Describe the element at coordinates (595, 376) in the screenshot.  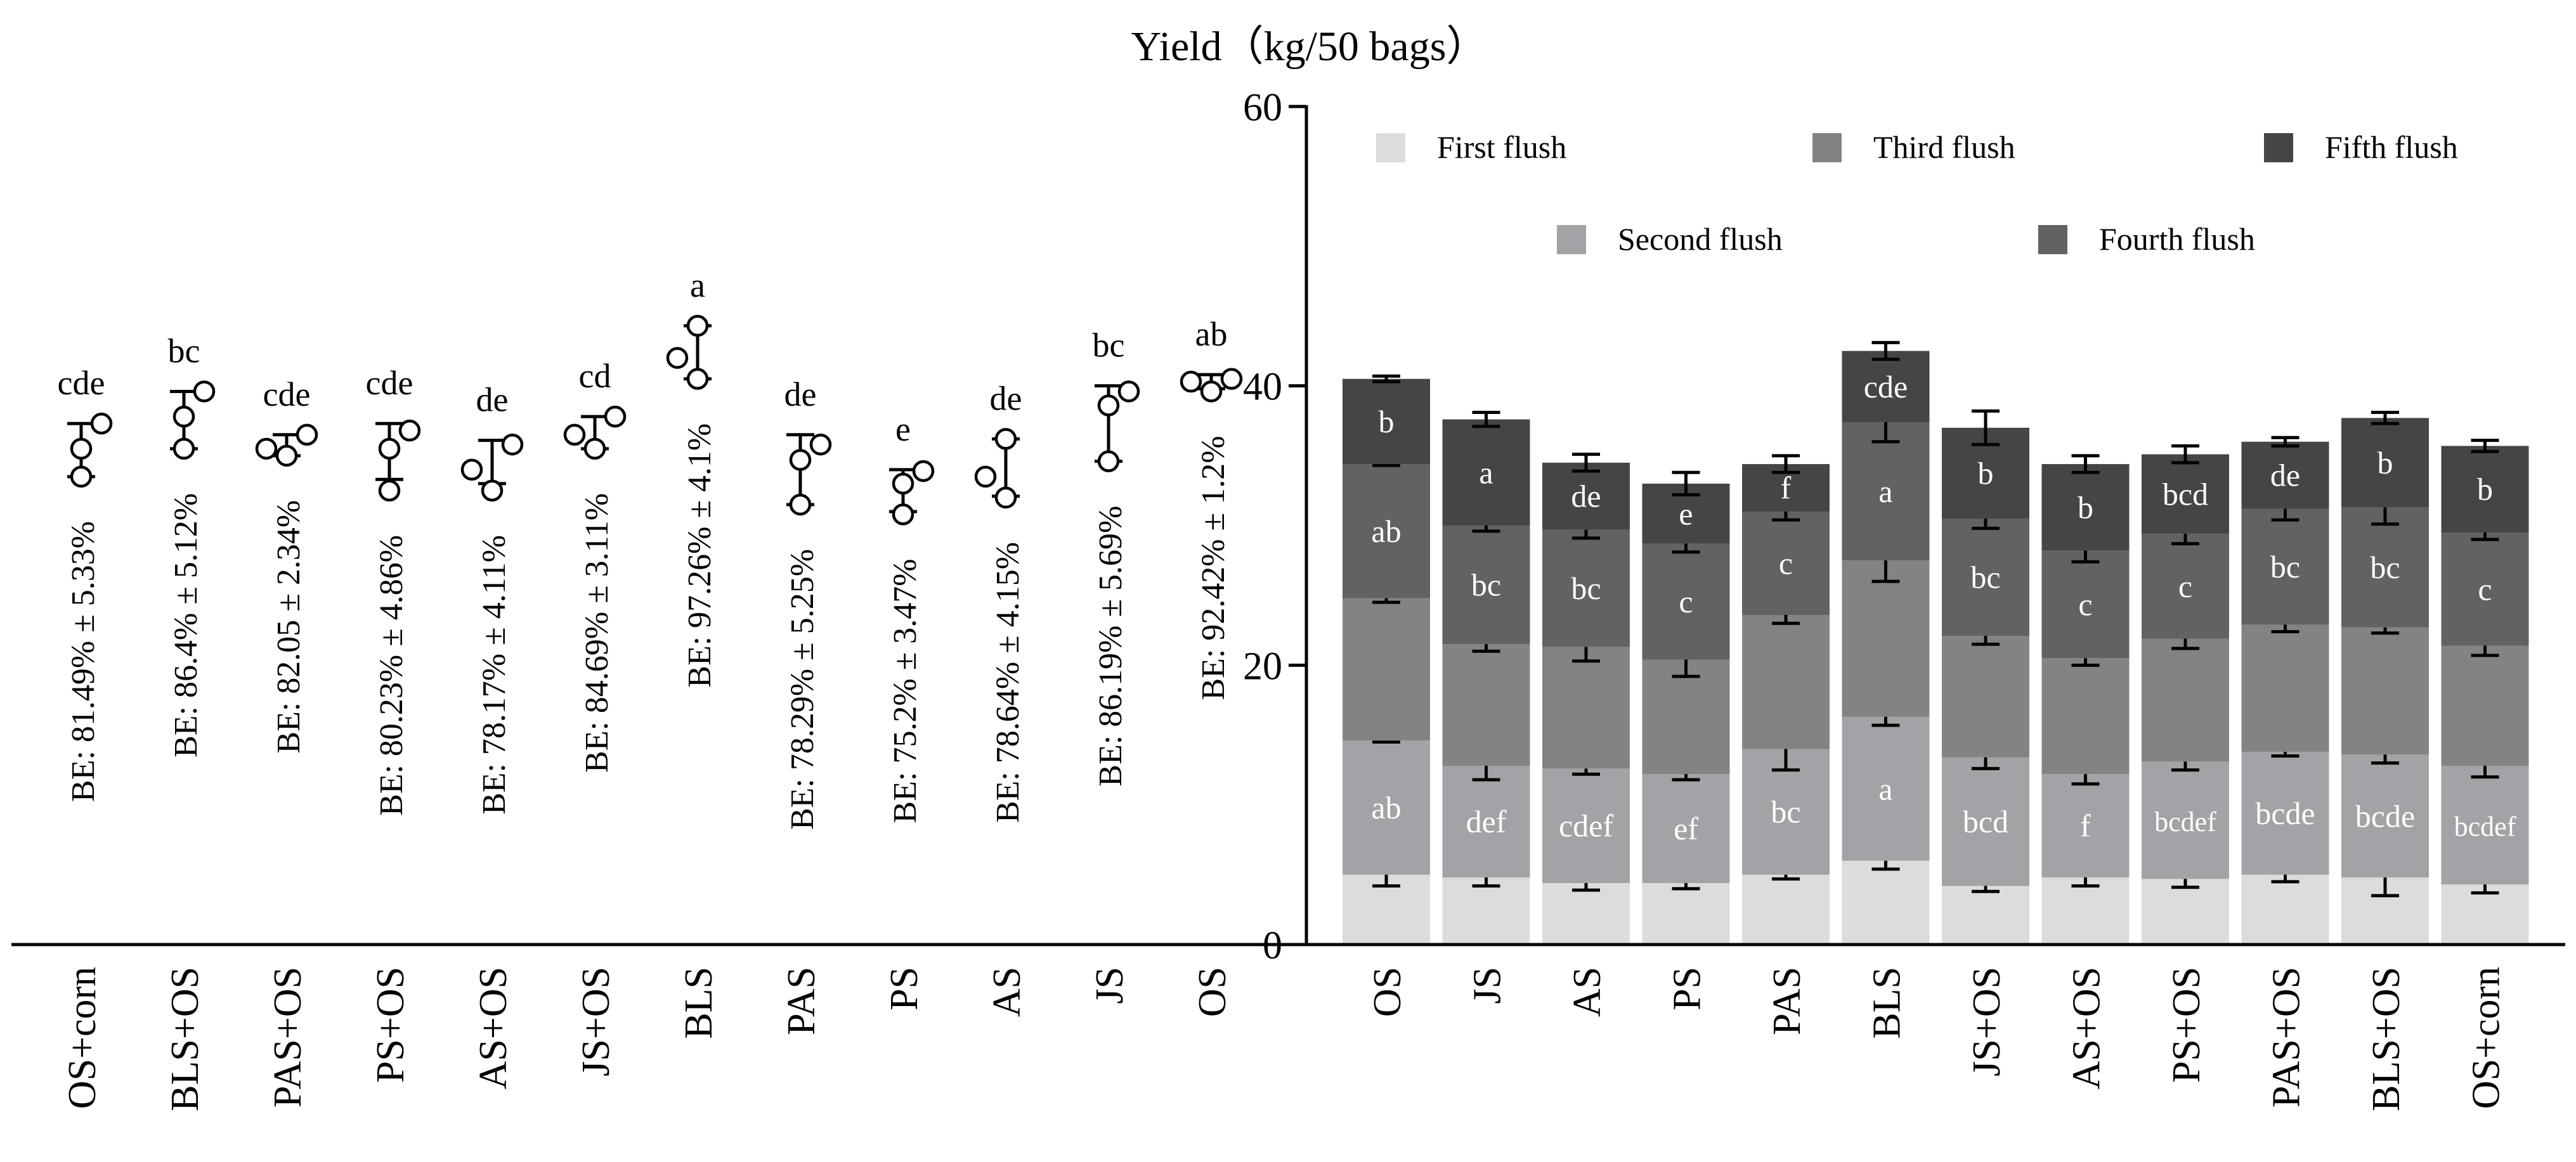
I see `significance-letter: cd` at that location.